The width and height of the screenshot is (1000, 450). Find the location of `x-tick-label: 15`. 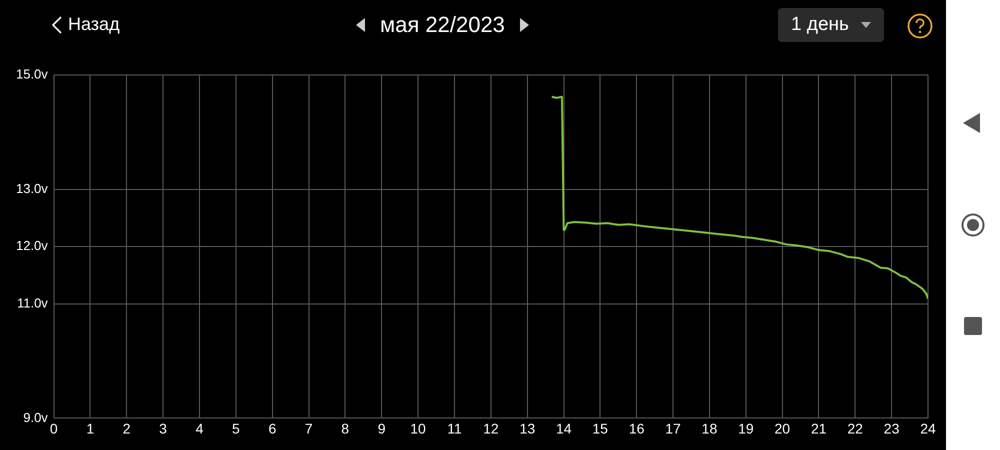

x-tick-label: 15 is located at coordinates (600, 428).